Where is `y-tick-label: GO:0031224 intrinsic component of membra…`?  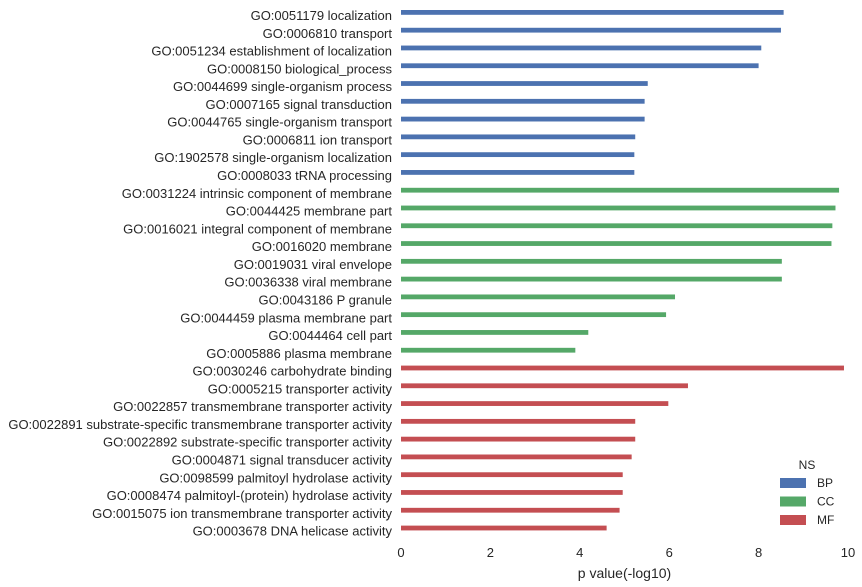 y-tick-label: GO:0031224 intrinsic component of membra… is located at coordinates (257, 193).